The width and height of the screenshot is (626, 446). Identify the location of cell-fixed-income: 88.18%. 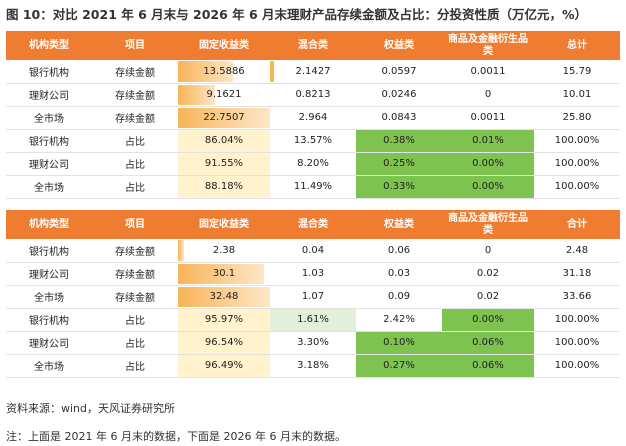
(224, 187).